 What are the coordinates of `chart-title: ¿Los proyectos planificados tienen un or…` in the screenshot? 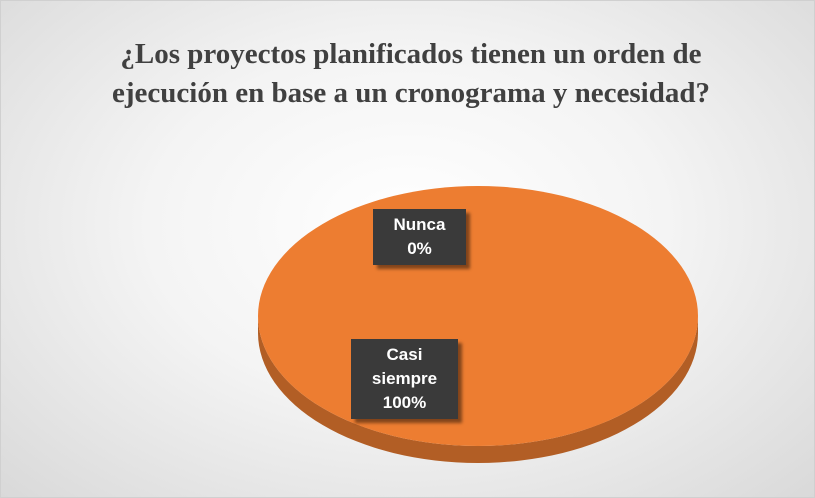 It's located at (411, 73).